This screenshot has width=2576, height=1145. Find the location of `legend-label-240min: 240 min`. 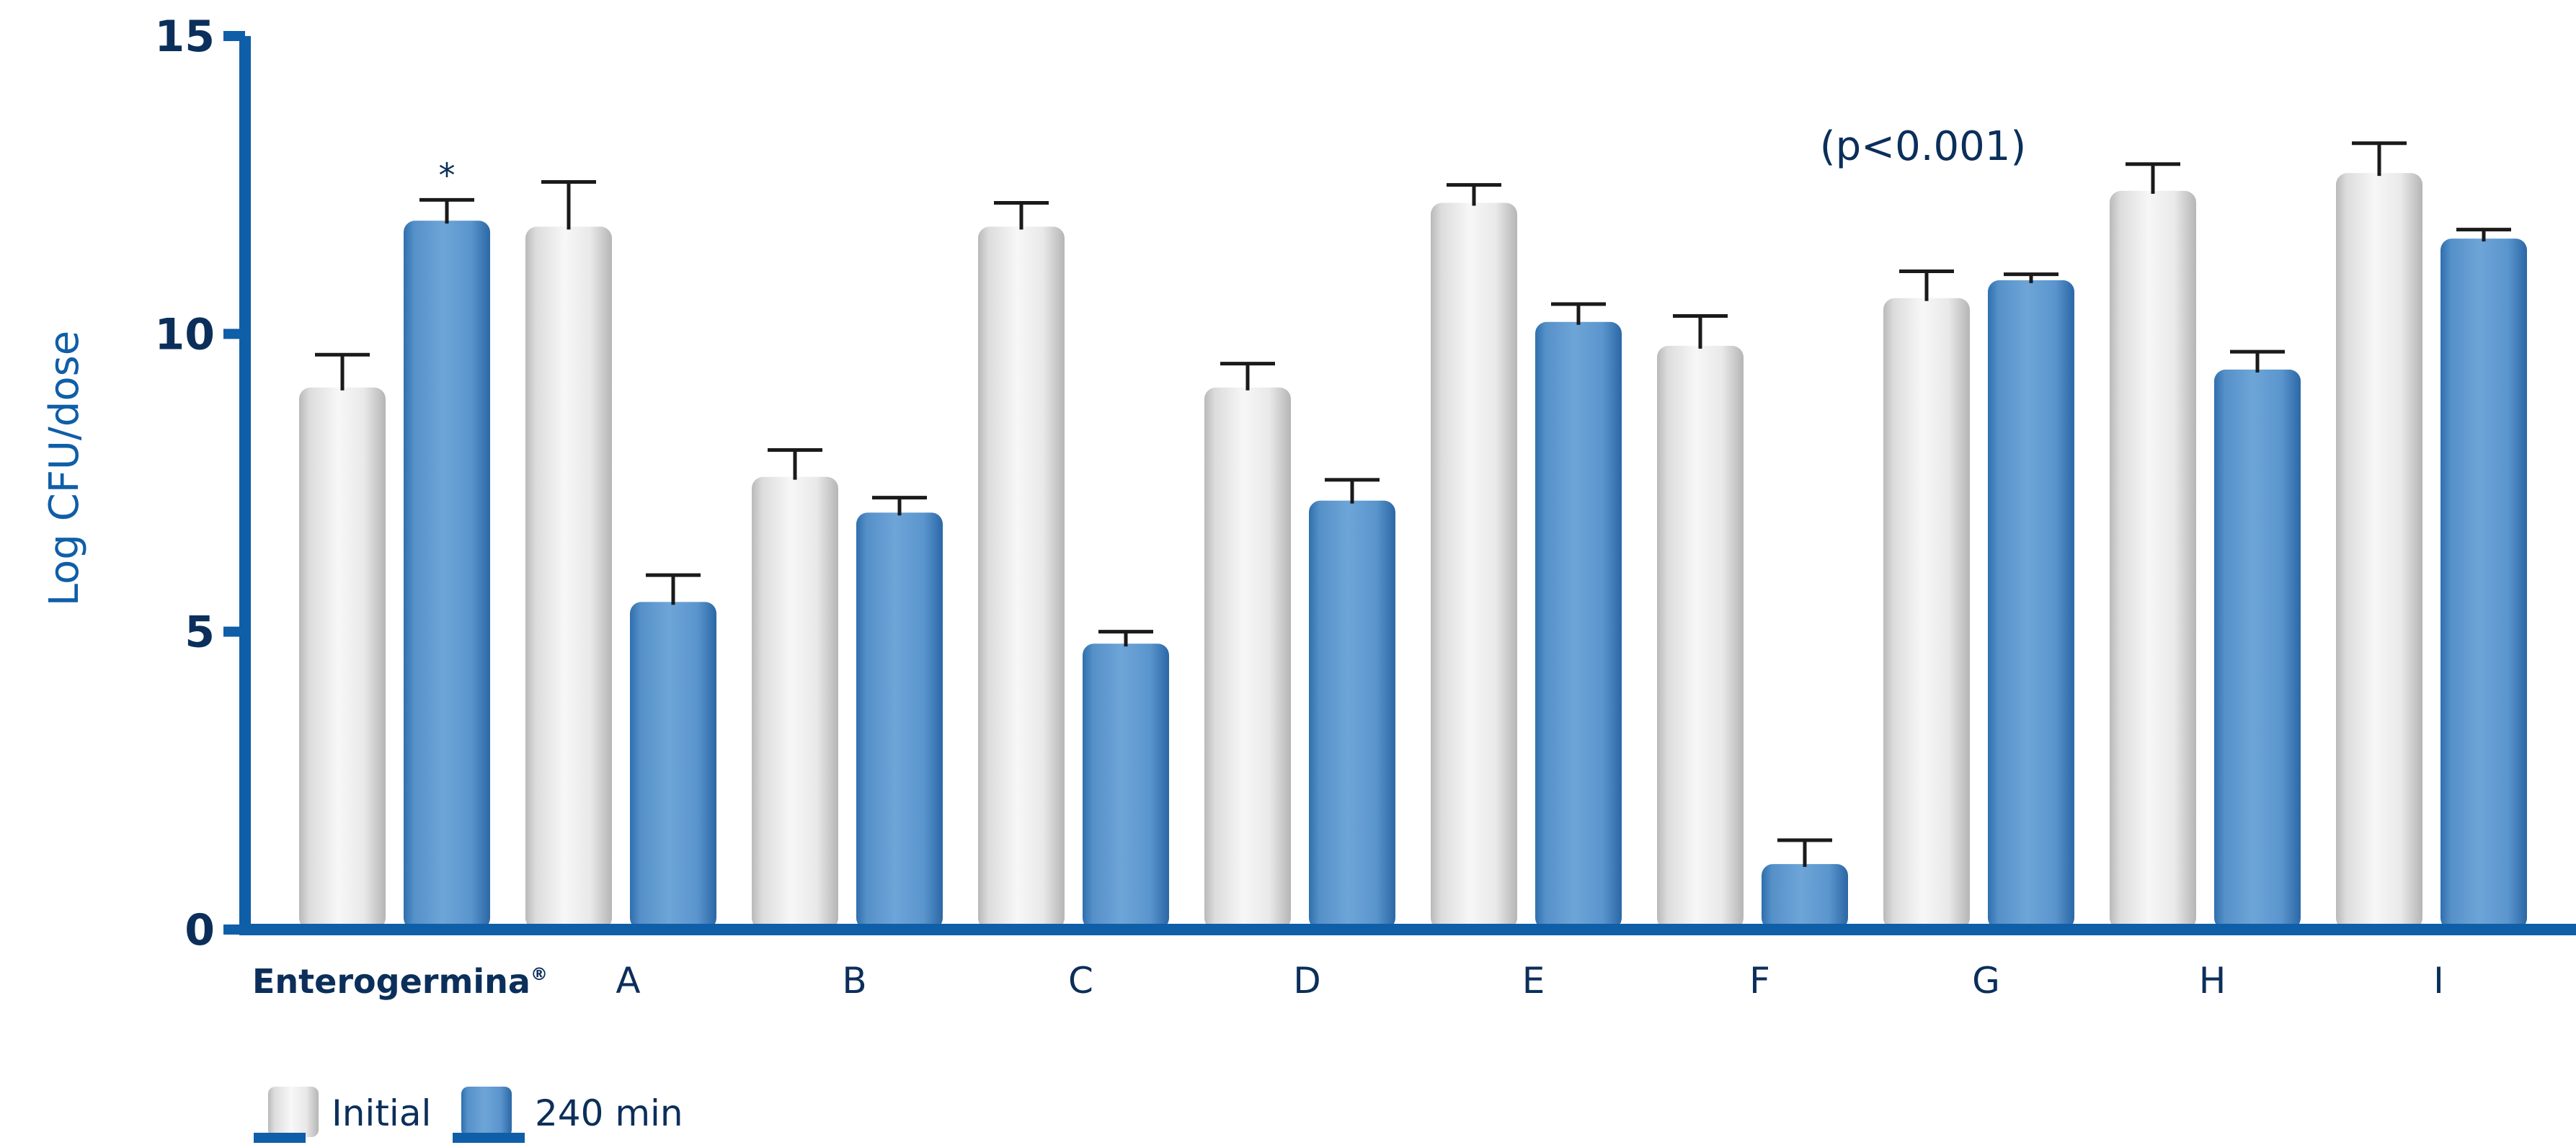

legend-label-240min: 240 min is located at coordinates (609, 1113).